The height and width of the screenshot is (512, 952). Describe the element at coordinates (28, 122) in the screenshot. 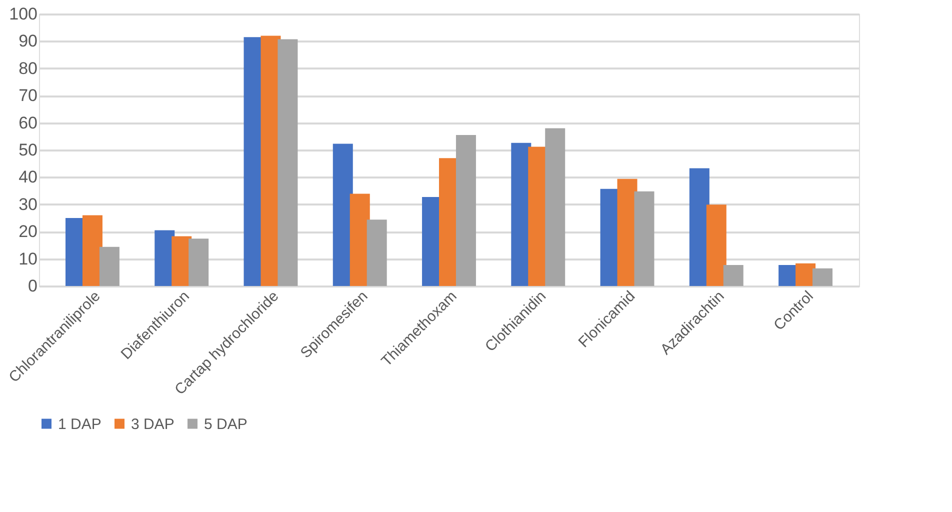

I see `y-tick-label: 60` at that location.